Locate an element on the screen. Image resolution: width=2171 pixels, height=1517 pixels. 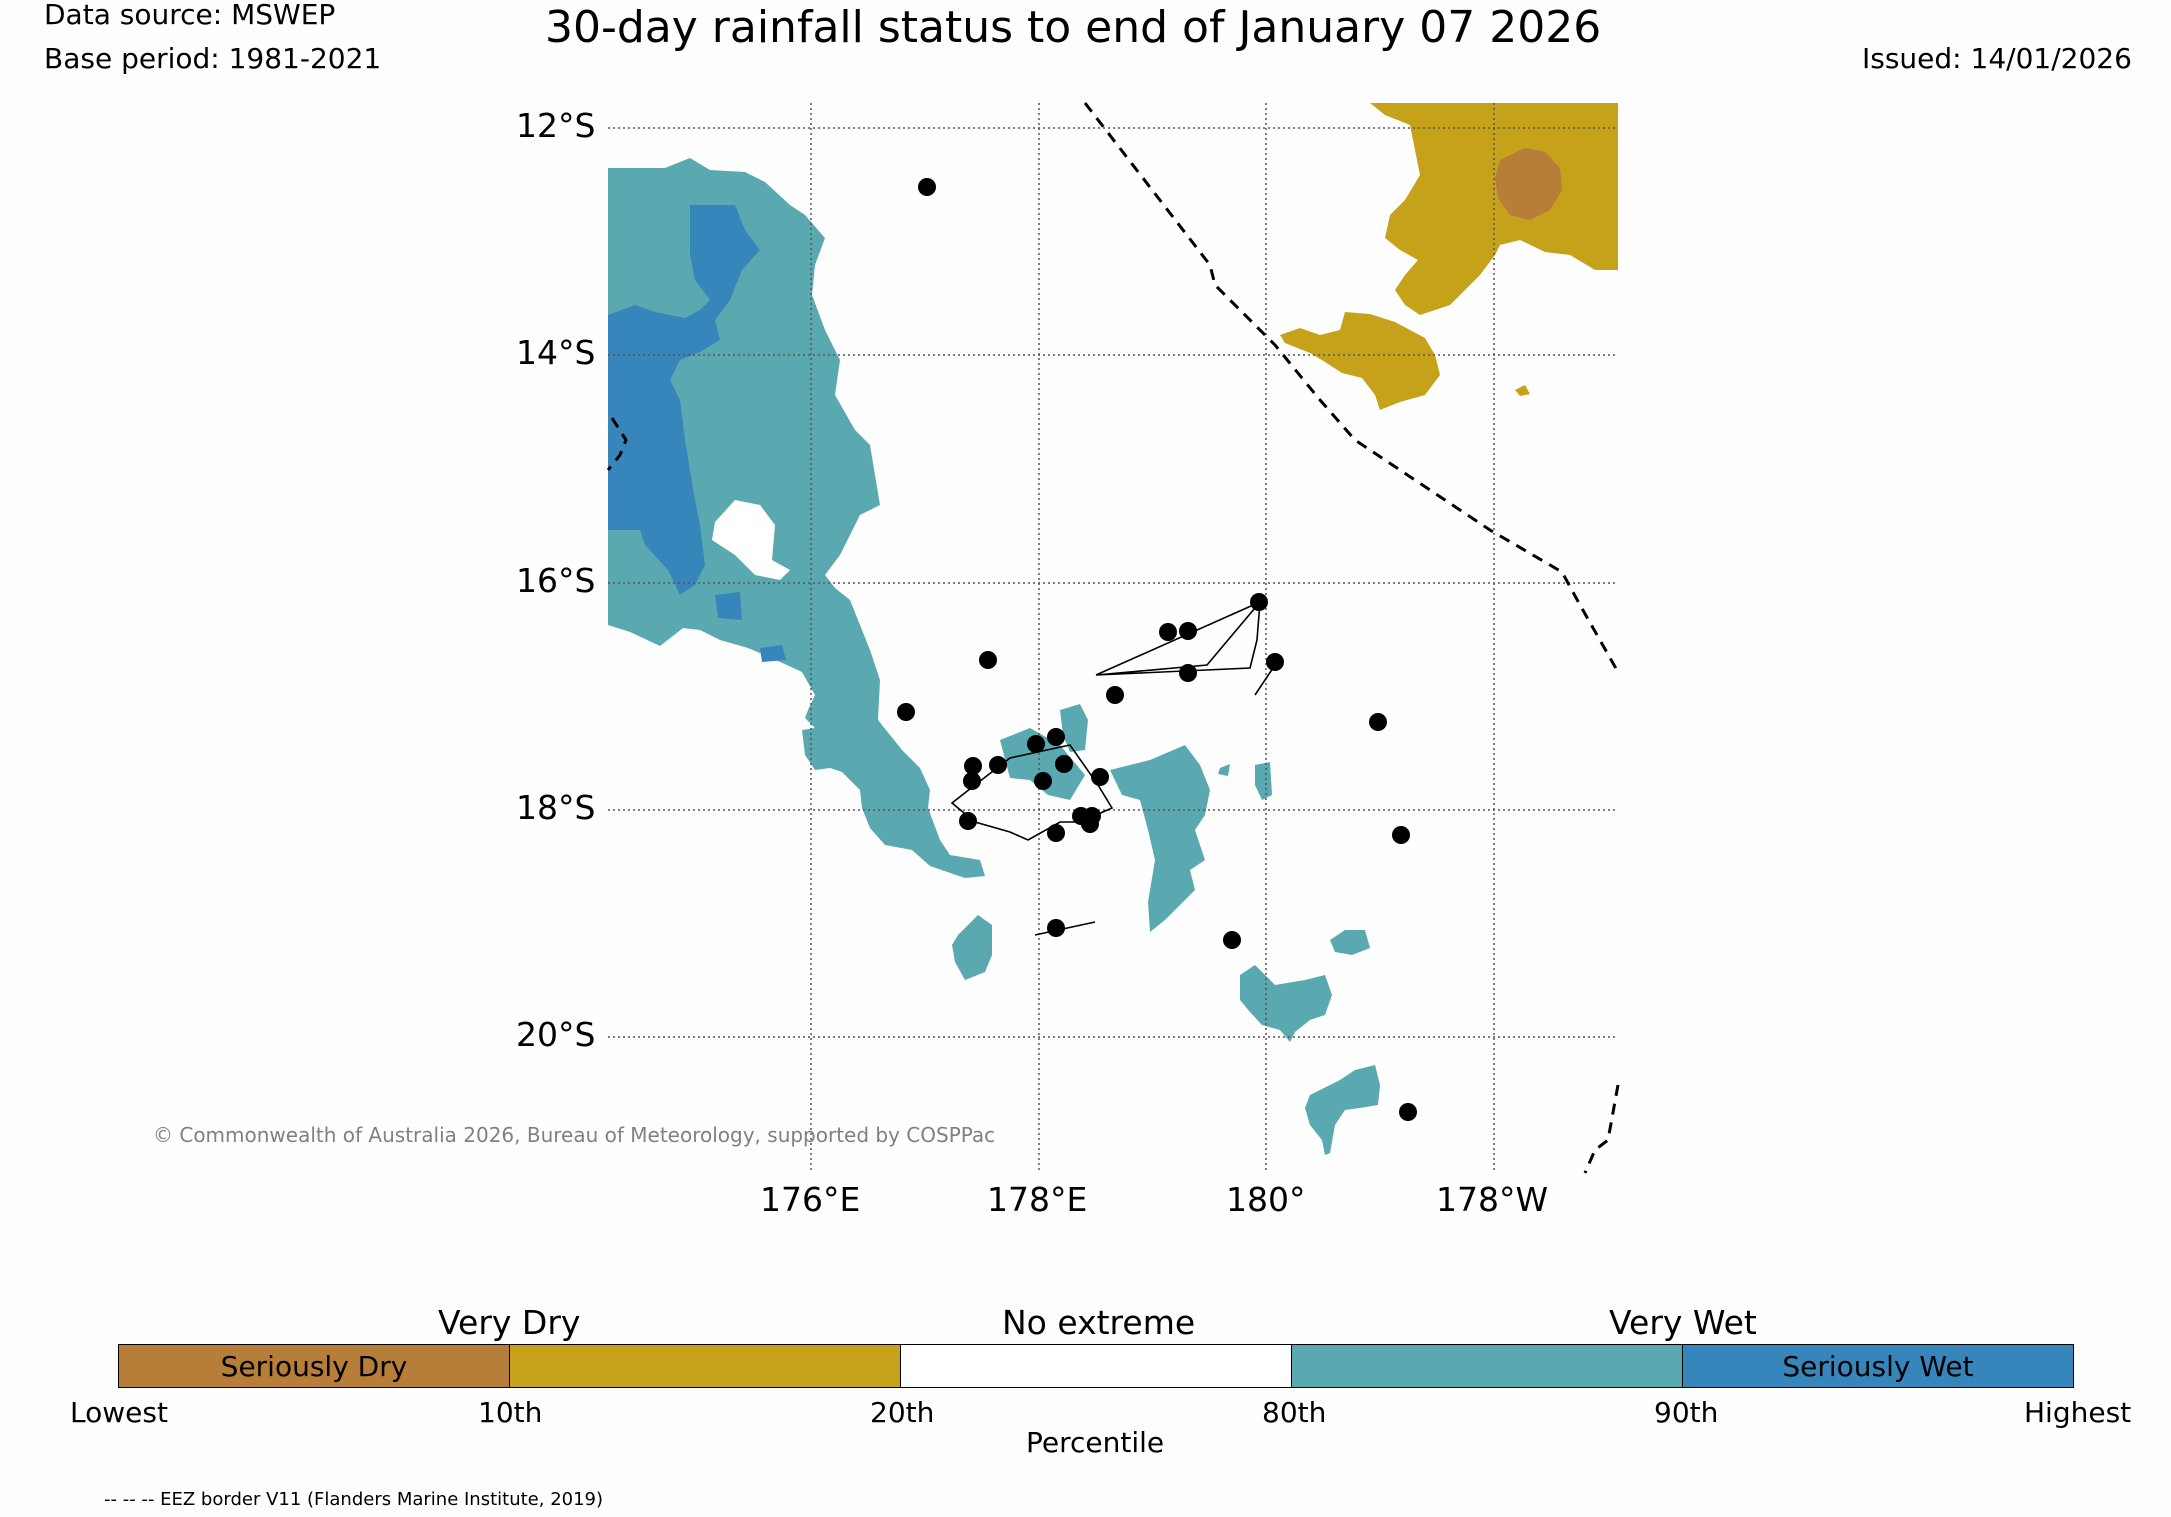
lon-label-178w: 178°W is located at coordinates (1492, 1199).